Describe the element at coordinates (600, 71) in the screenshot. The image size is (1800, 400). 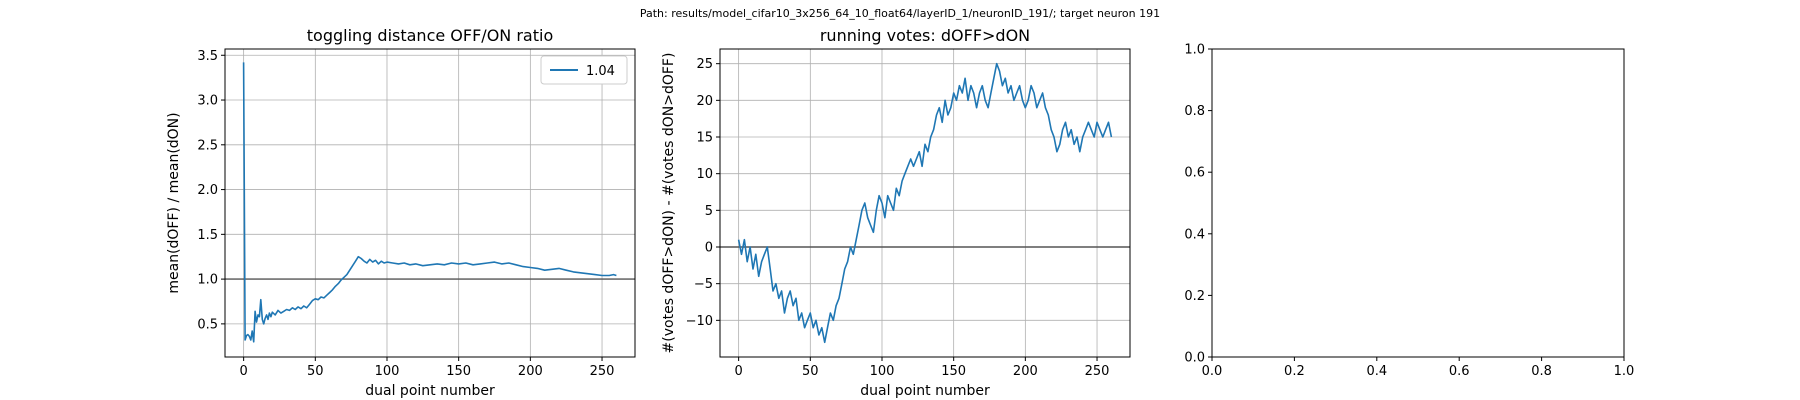
I see `legend-entry: 1.04` at that location.